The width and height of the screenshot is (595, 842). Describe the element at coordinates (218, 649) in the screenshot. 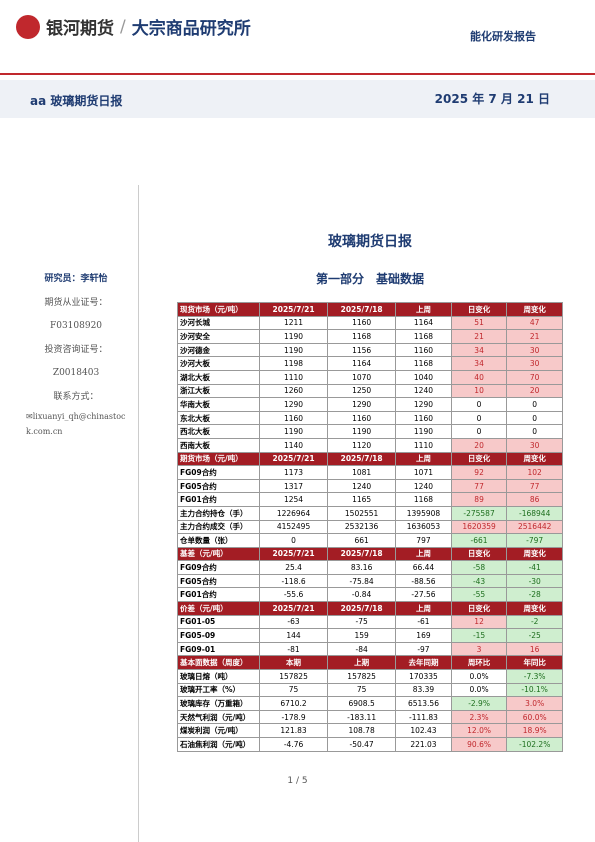

I see `cell: FG09-01` at that location.